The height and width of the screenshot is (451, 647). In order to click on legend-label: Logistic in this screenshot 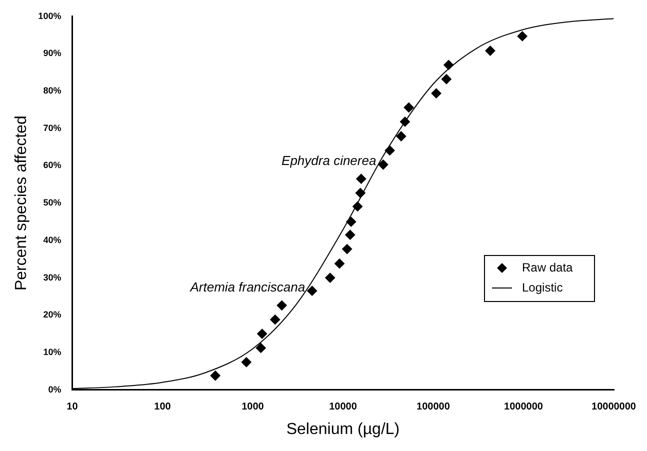, I will do `click(542, 287)`.